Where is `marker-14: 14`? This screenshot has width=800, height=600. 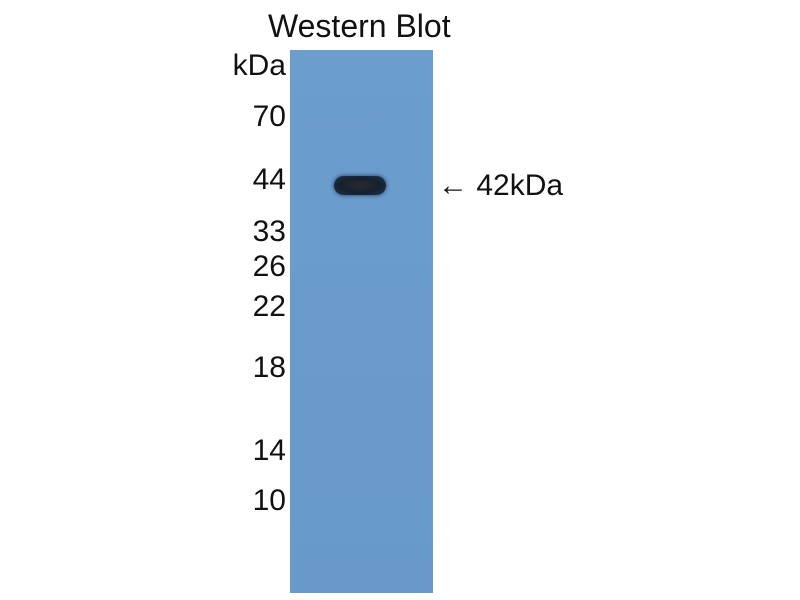
marker-14: 14 is located at coordinates (269, 450).